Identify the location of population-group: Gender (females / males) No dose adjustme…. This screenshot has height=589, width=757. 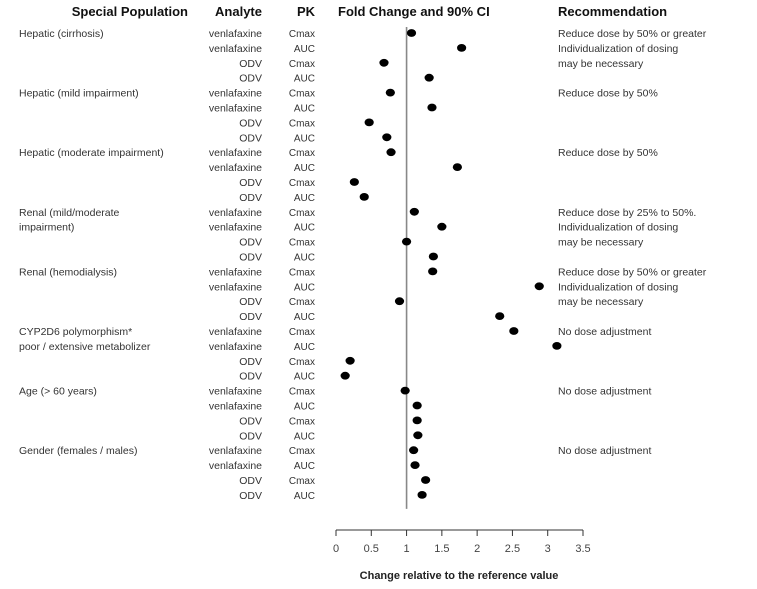
(335, 473).